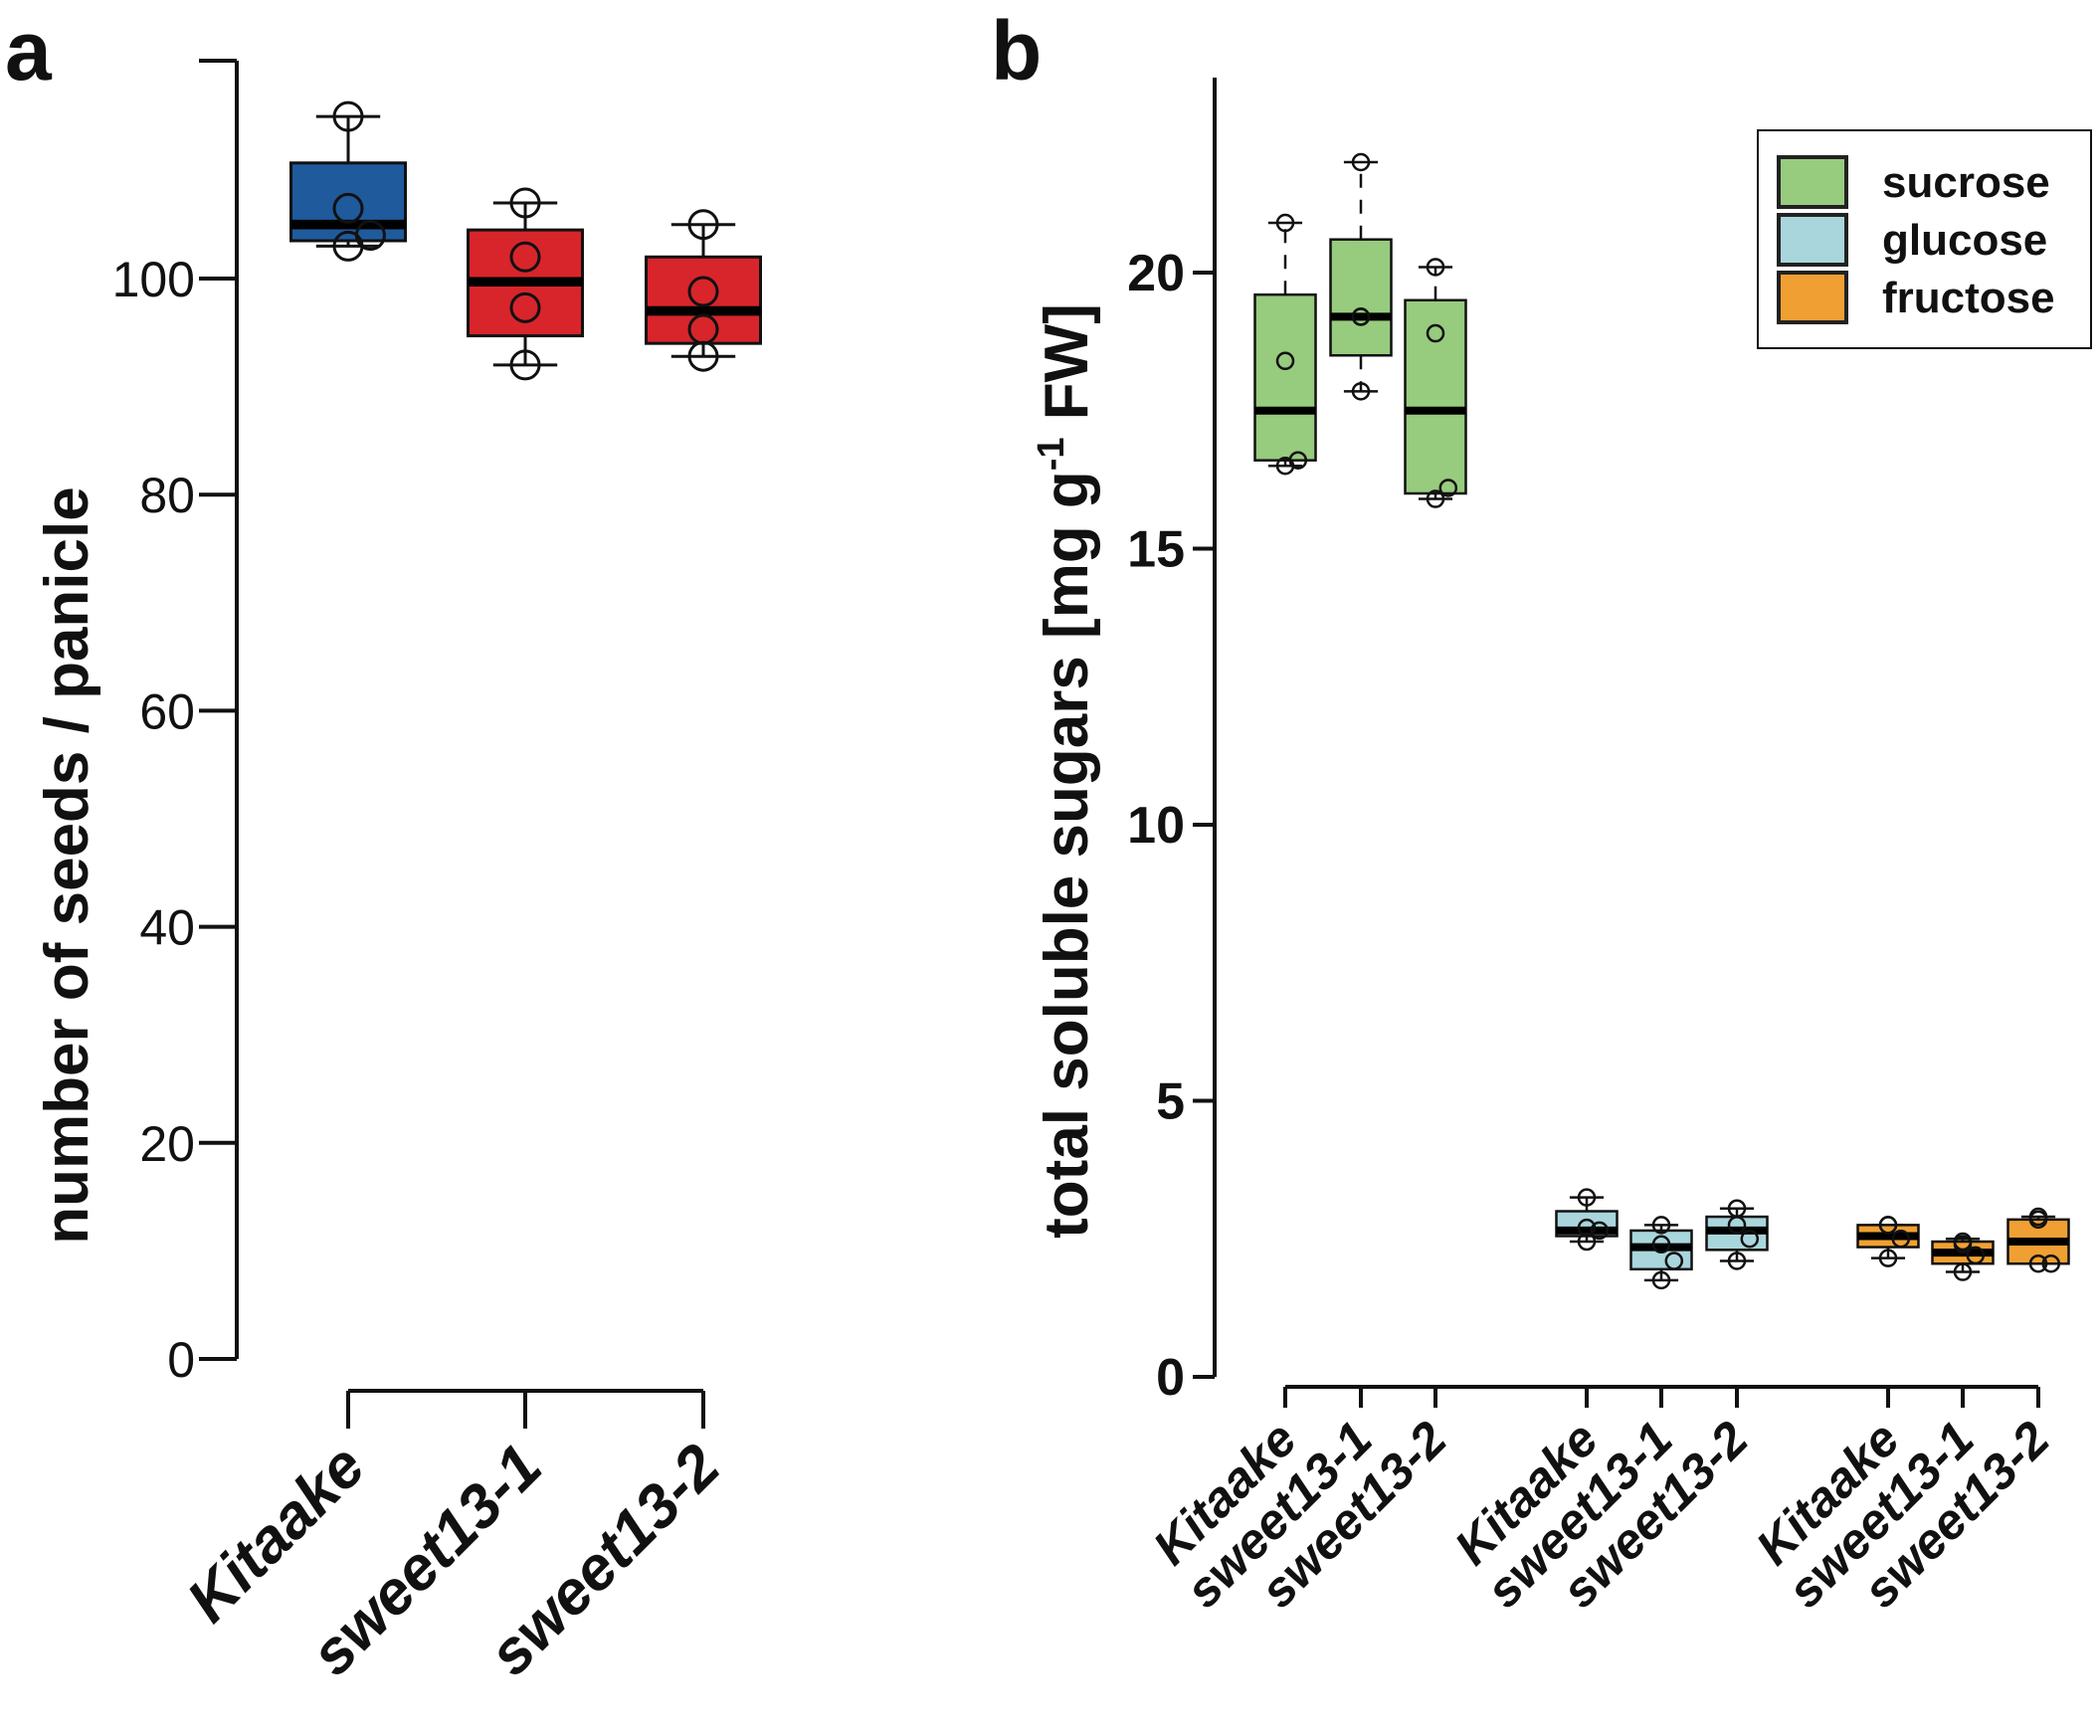 This screenshot has width=2100, height=1736. What do you see at coordinates (1812, 240) in the screenshot?
I see `legend-swatch-glucose` at bounding box center [1812, 240].